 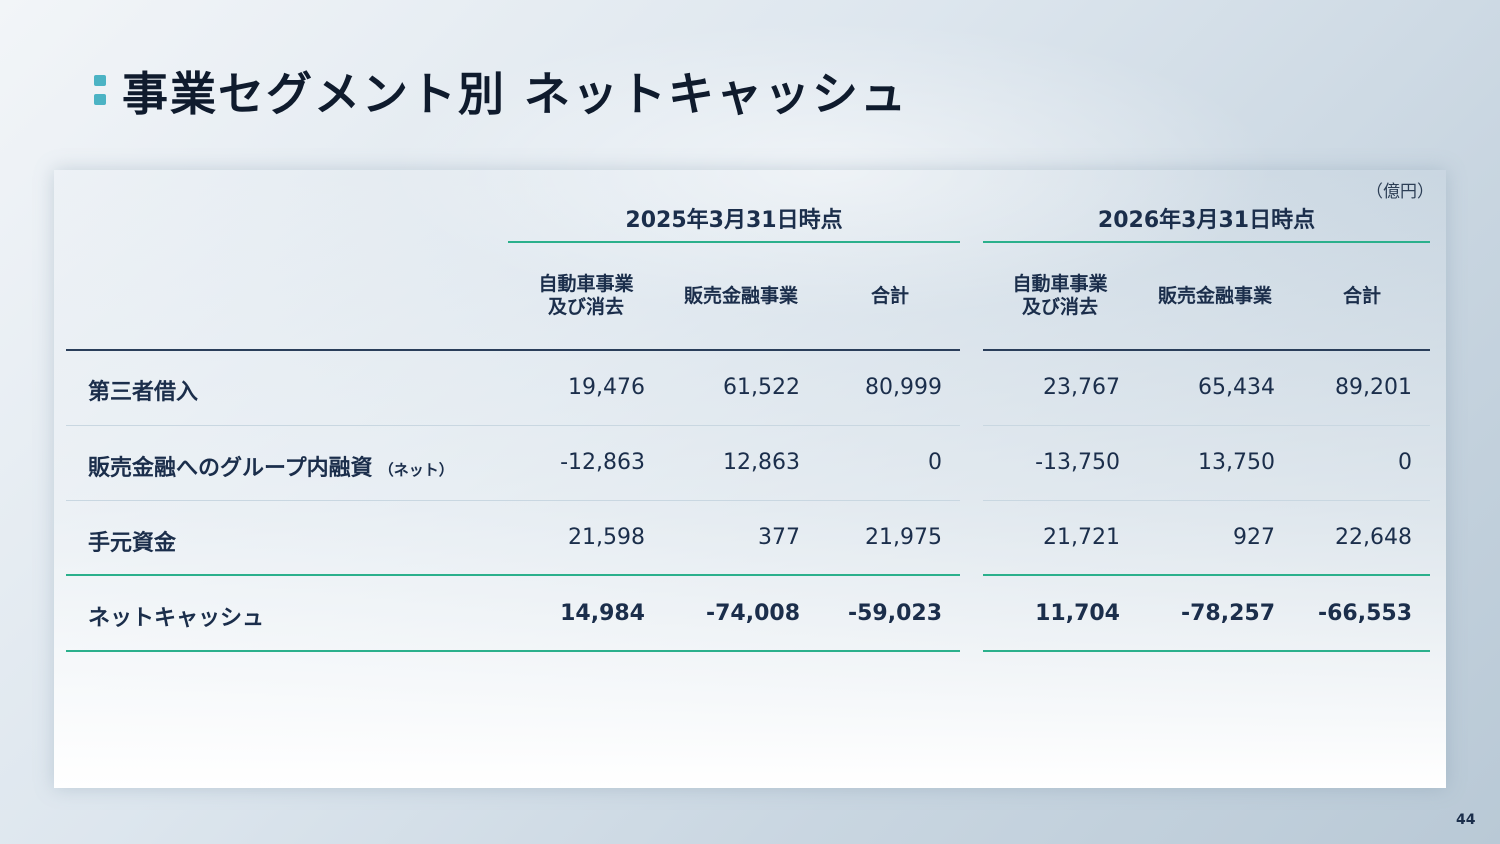 What do you see at coordinates (752, 613) in the screenshot?
I see `table-cell: -74,008` at bounding box center [752, 613].